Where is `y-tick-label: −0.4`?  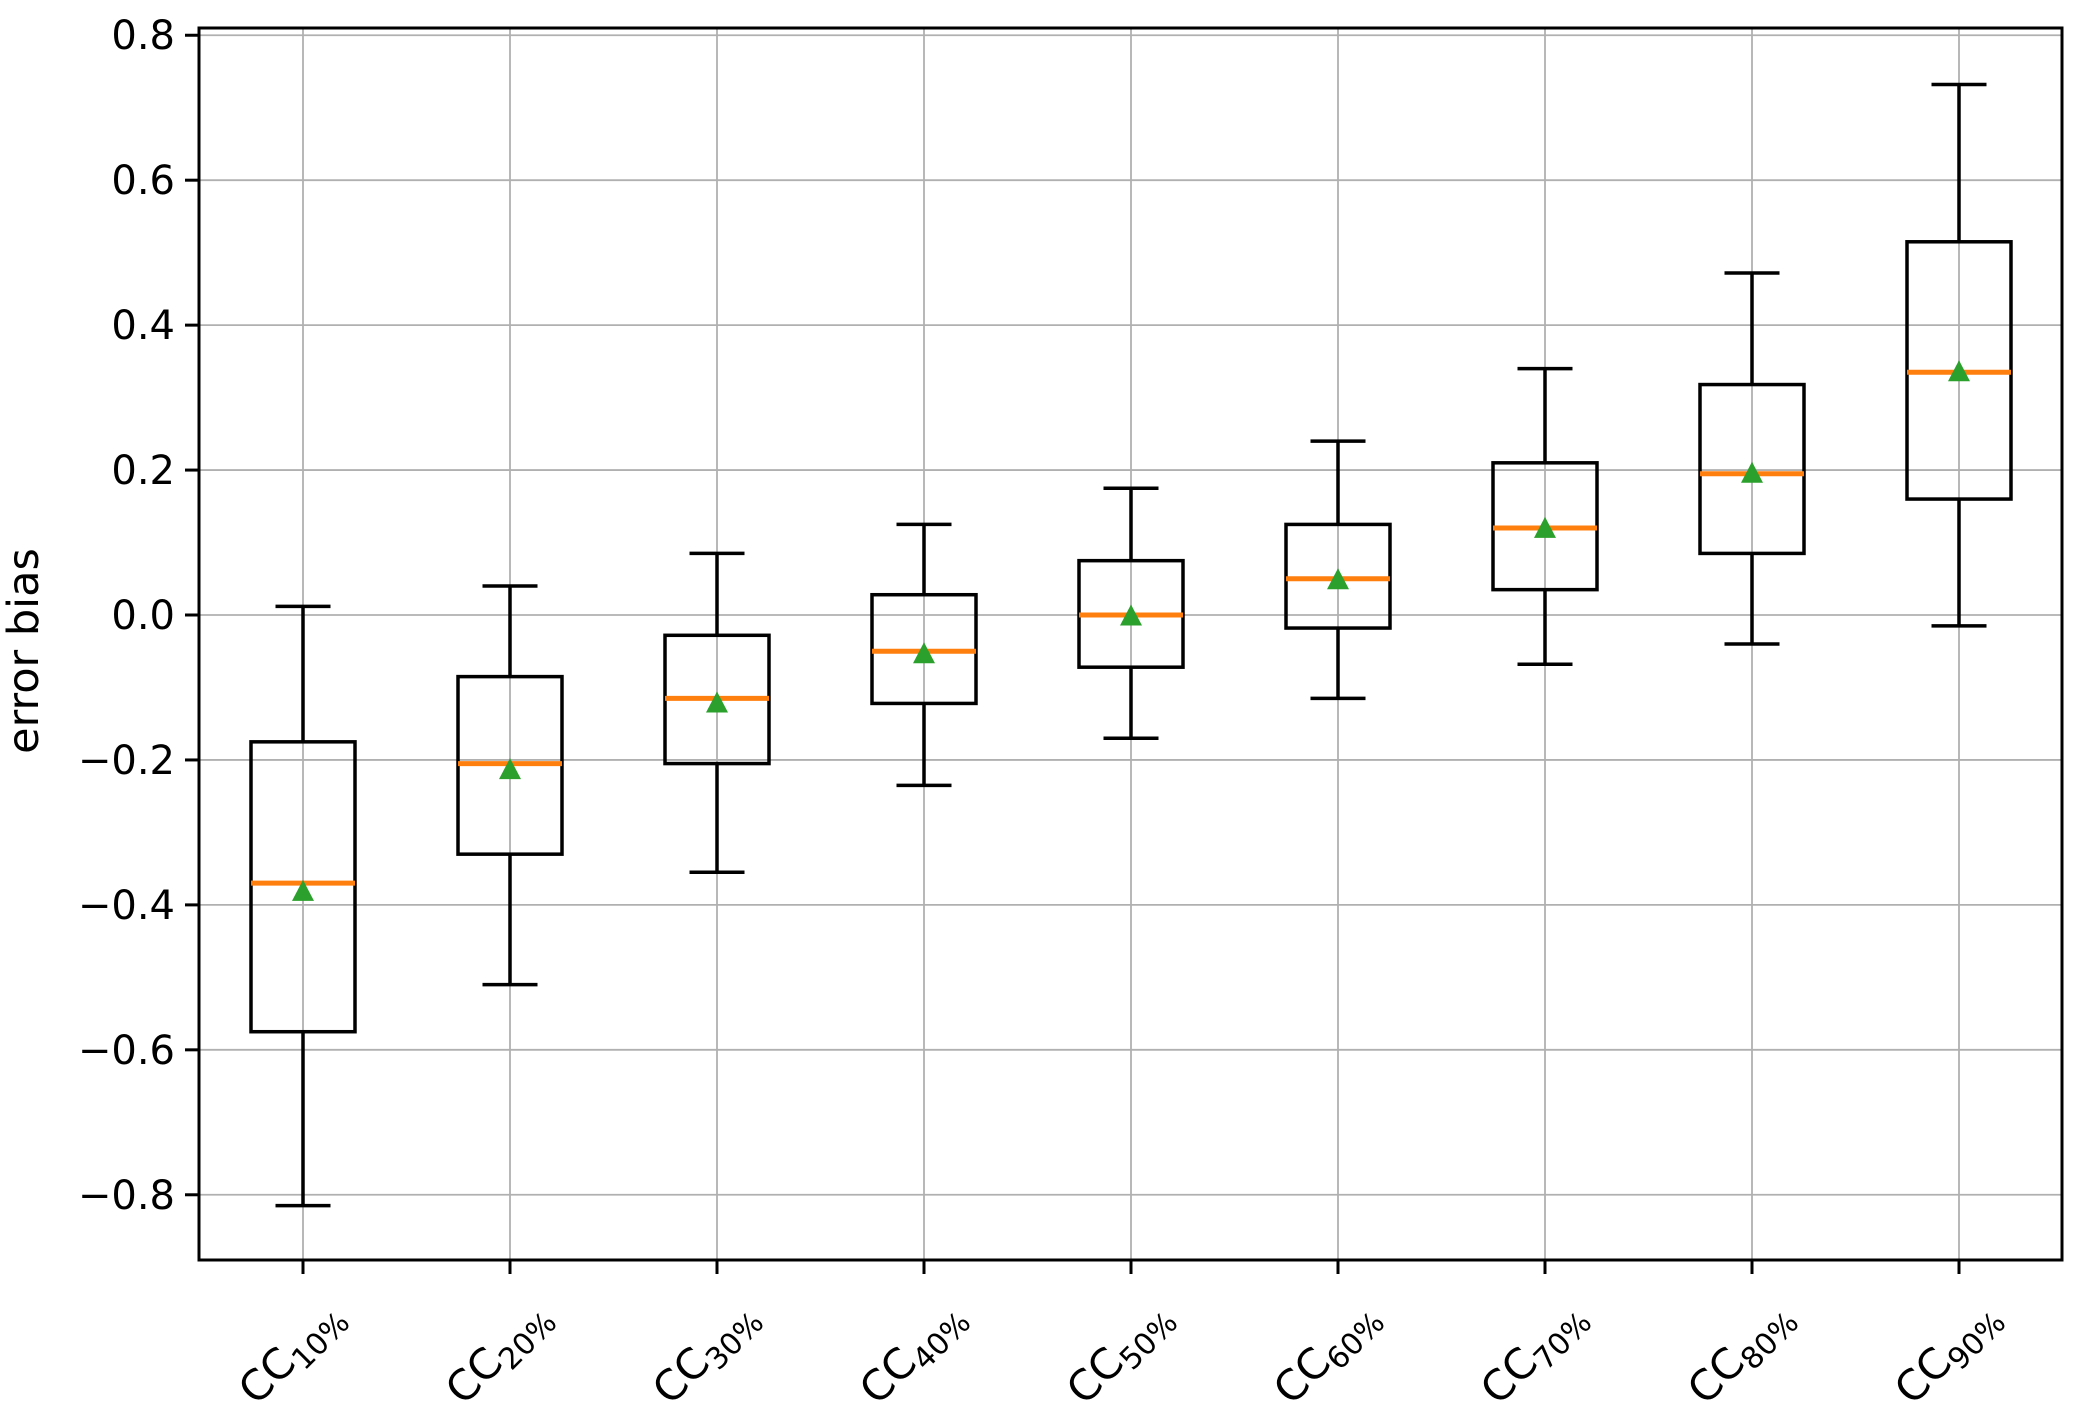
y-tick-label: −0.4 is located at coordinates (126, 906).